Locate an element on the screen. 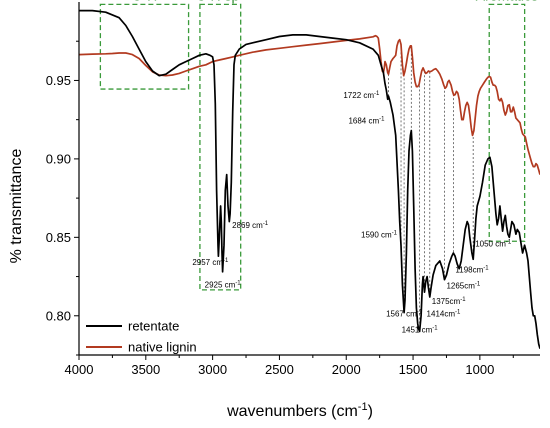  peak-lines is located at coordinates (431, 188).